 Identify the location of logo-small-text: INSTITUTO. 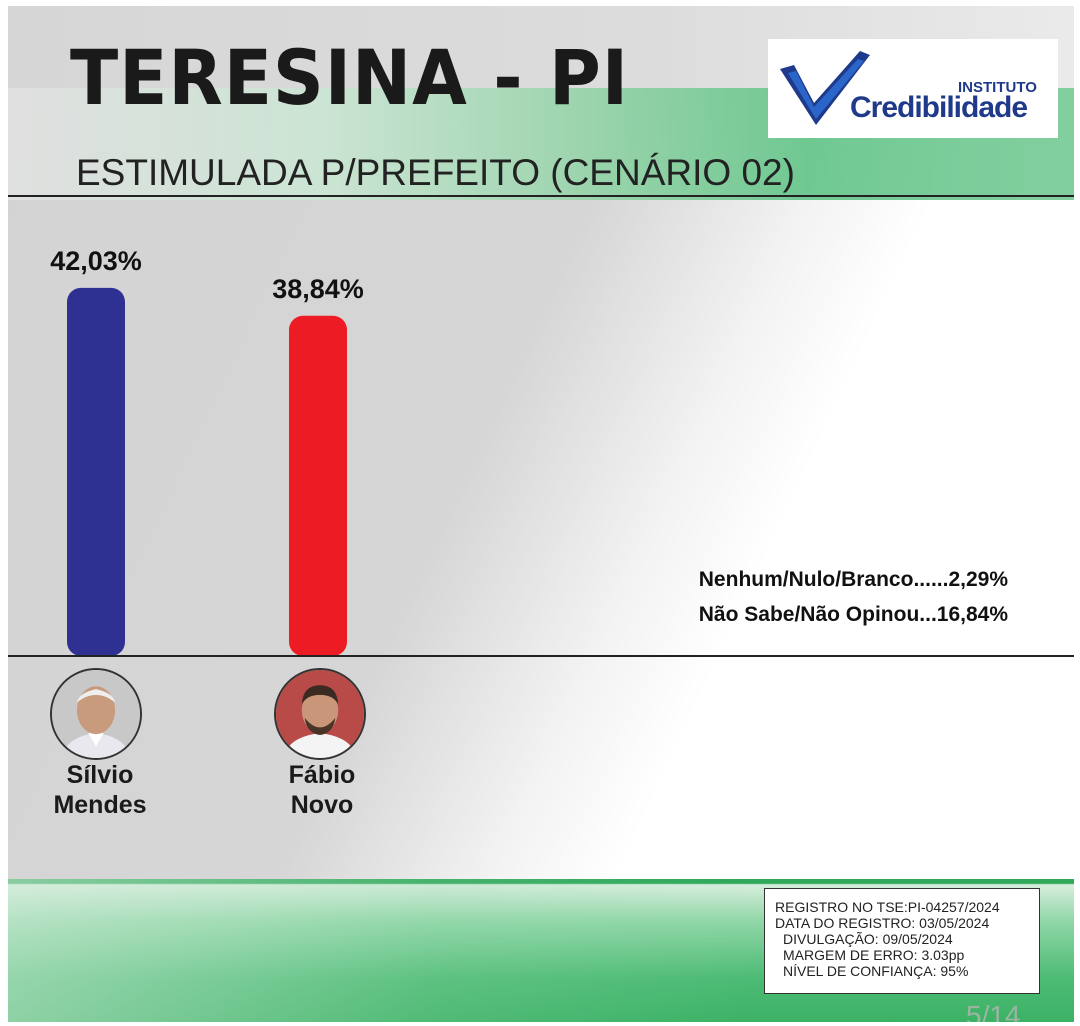
(997, 87).